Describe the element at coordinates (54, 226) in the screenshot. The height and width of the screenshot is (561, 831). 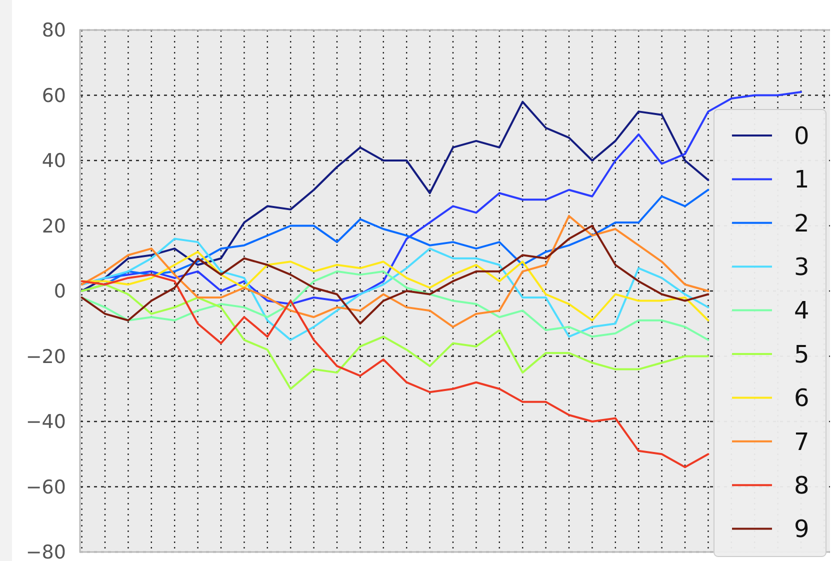
I see `y-tick-label: 20` at that location.